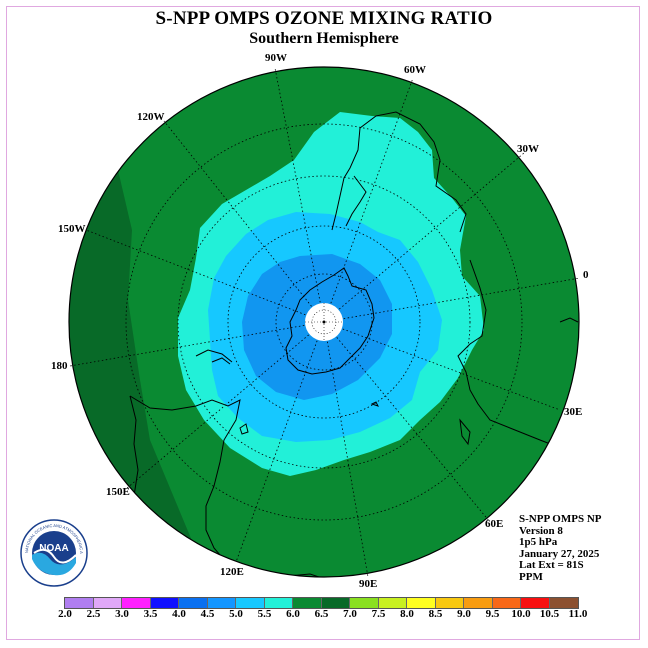  I want to click on colorbar-tick-label: 6.5, so click(321, 614).